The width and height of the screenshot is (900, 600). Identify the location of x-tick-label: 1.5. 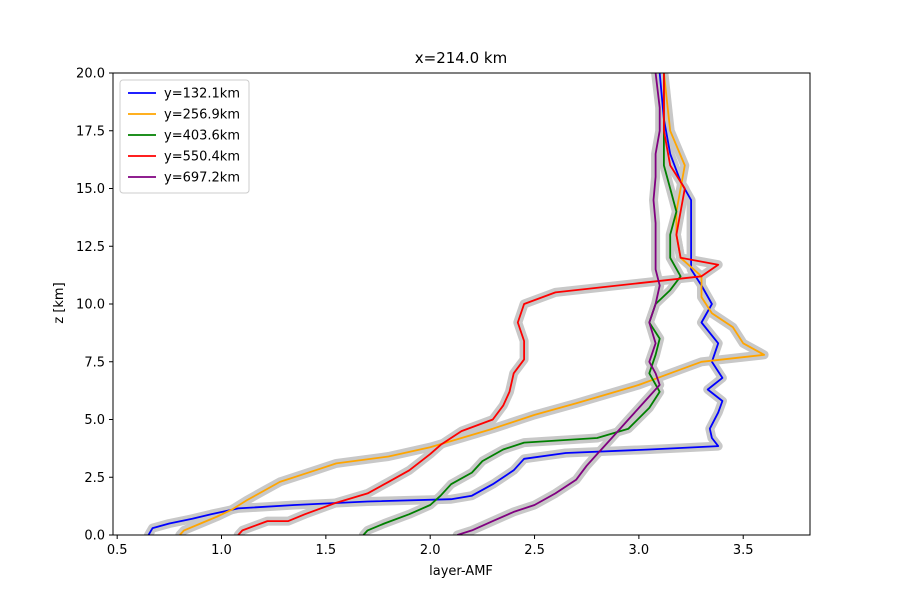
(326, 550).